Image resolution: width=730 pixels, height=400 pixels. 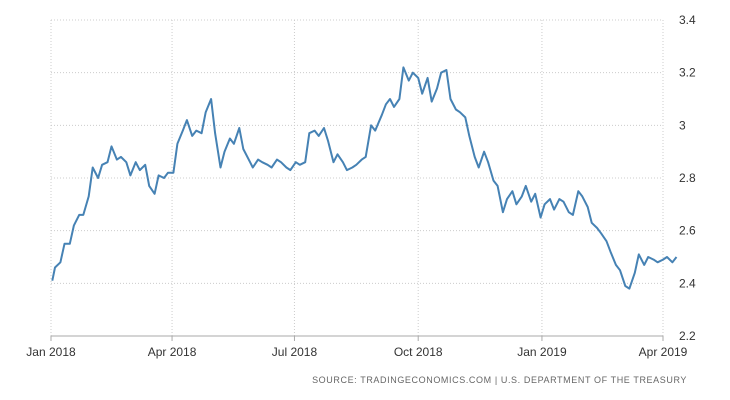 What do you see at coordinates (687, 336) in the screenshot?
I see `y-tick-label: 2.2` at bounding box center [687, 336].